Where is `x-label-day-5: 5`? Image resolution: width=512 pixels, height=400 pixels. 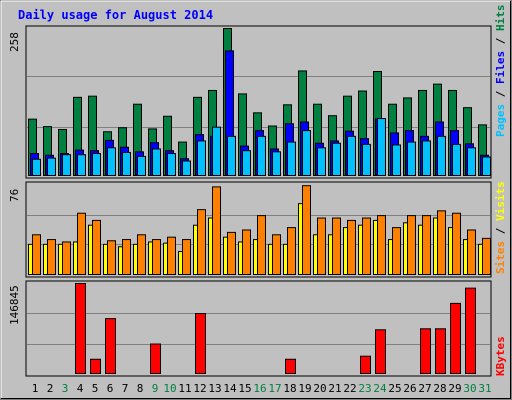
x-label-day-5: 5 is located at coordinates (95, 388).